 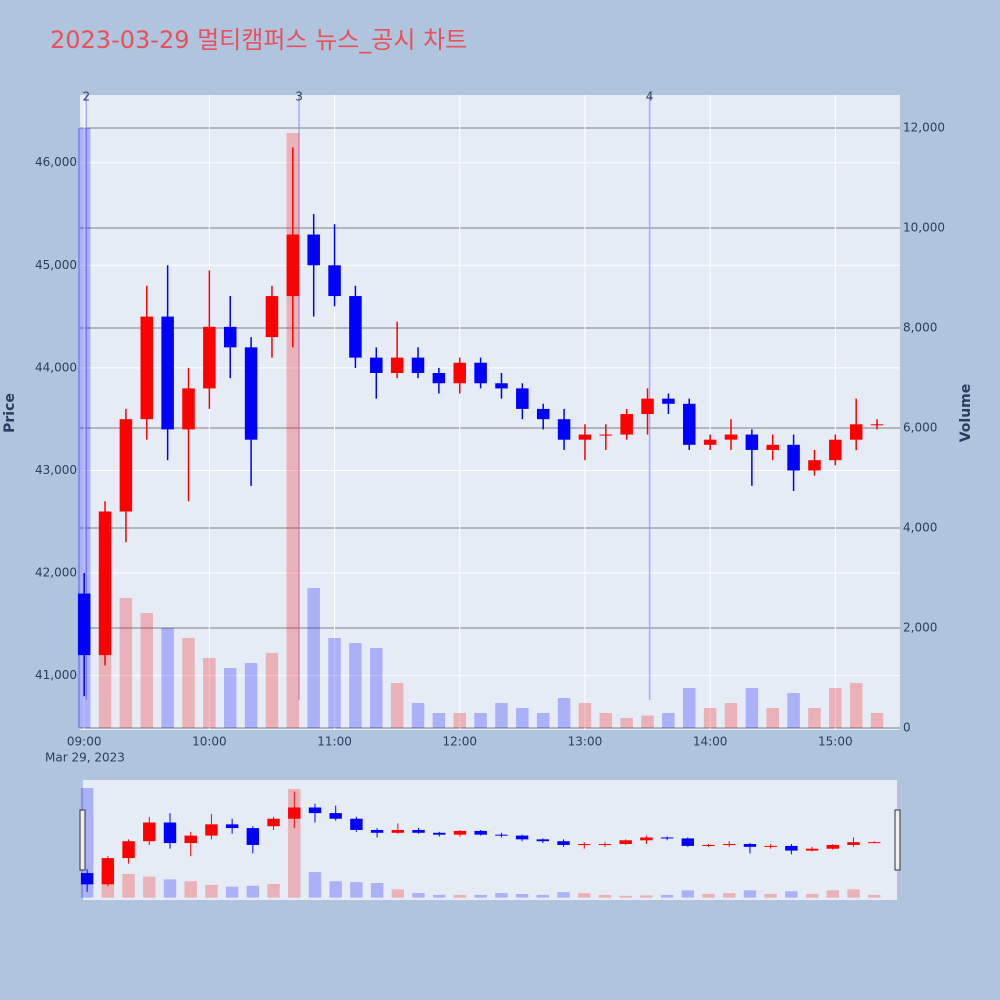 I want to click on range-handle-right, so click(x=897, y=840).